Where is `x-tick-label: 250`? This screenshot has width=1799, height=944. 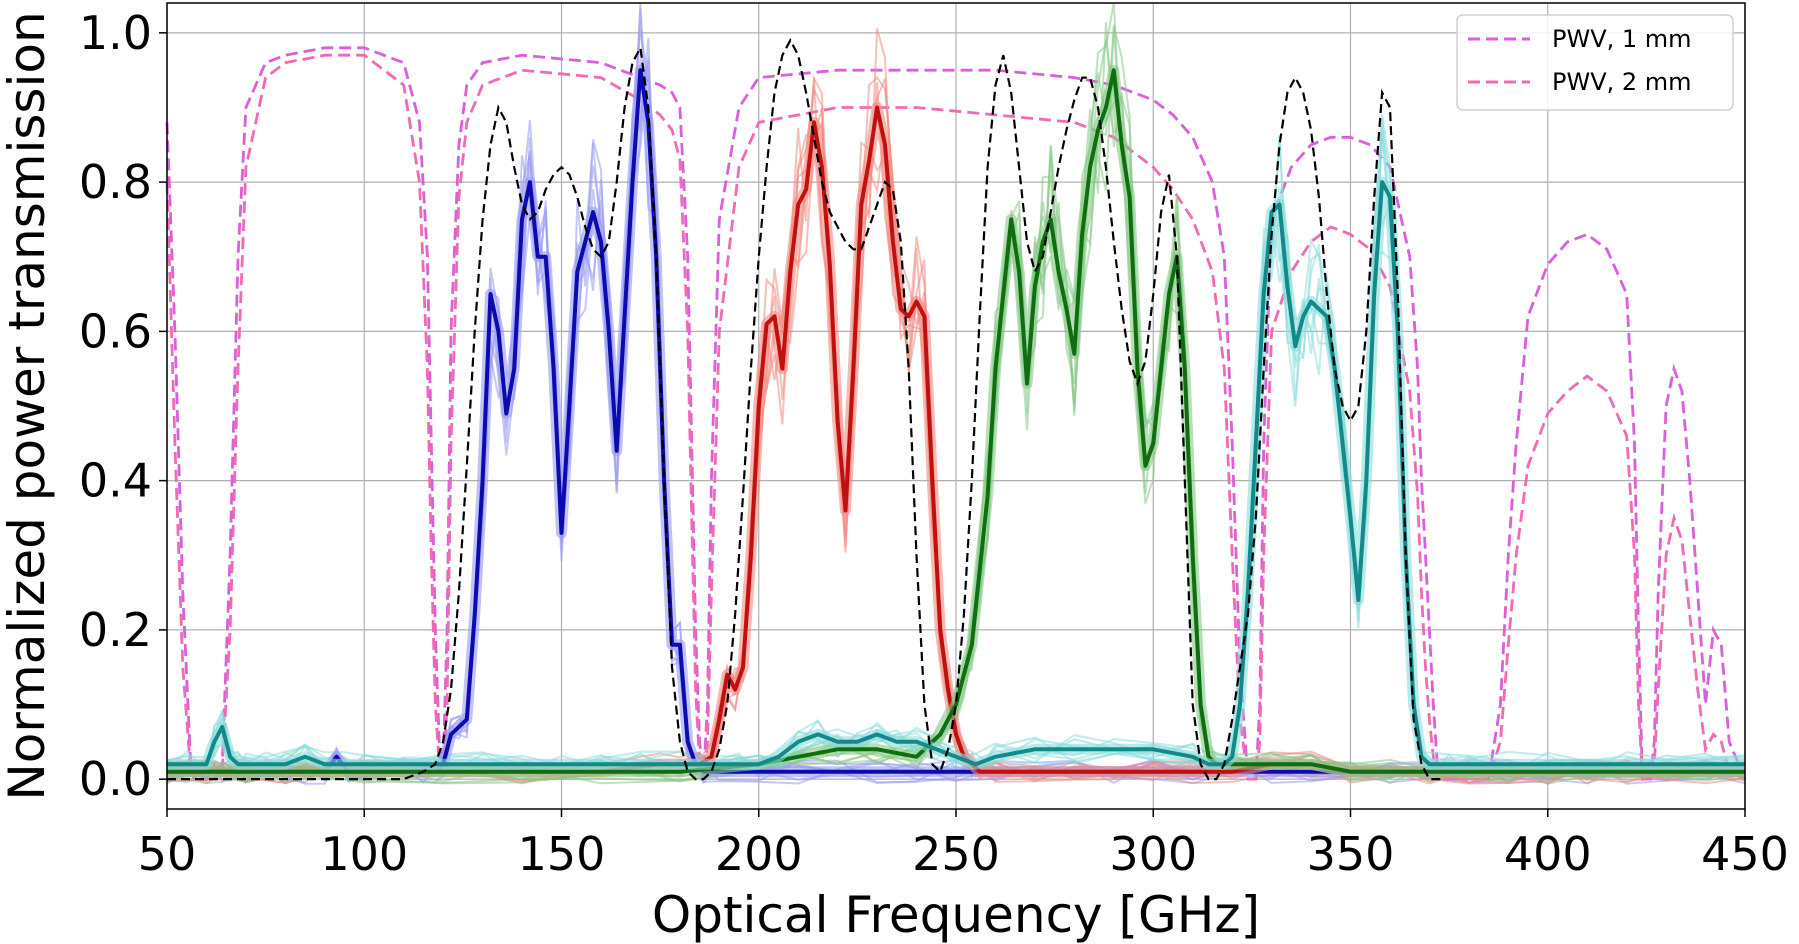 x-tick-label: 250 is located at coordinates (956, 854).